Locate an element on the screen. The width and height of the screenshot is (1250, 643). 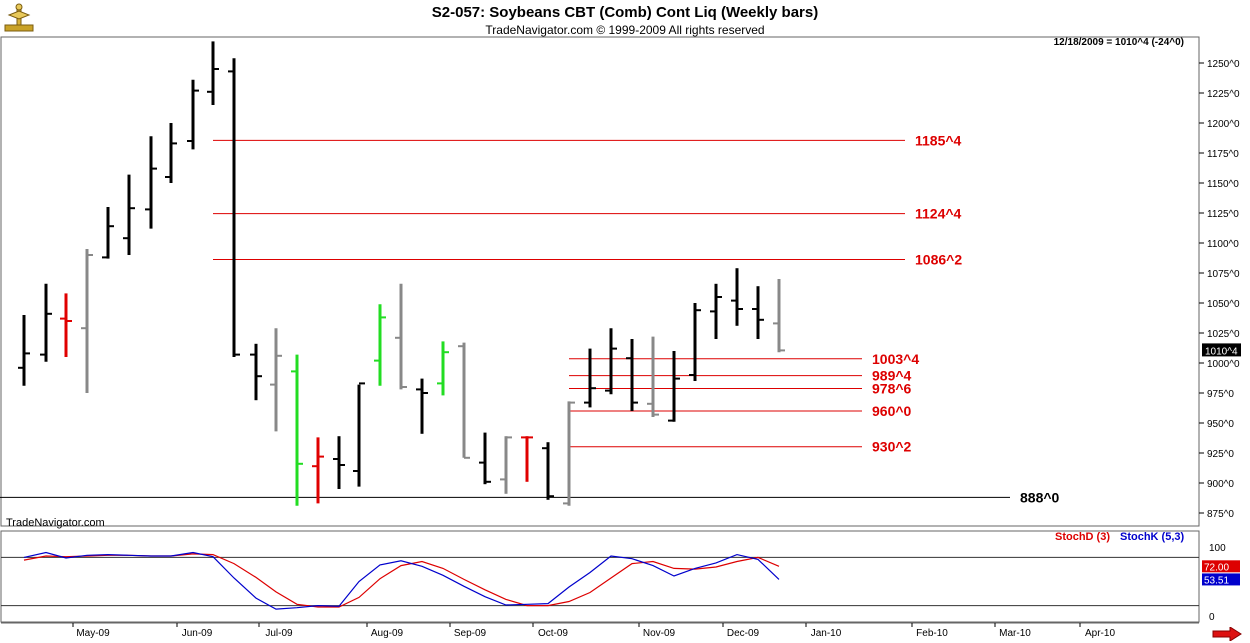
x-tick-label: Jan-10 is located at coordinates (826, 633).